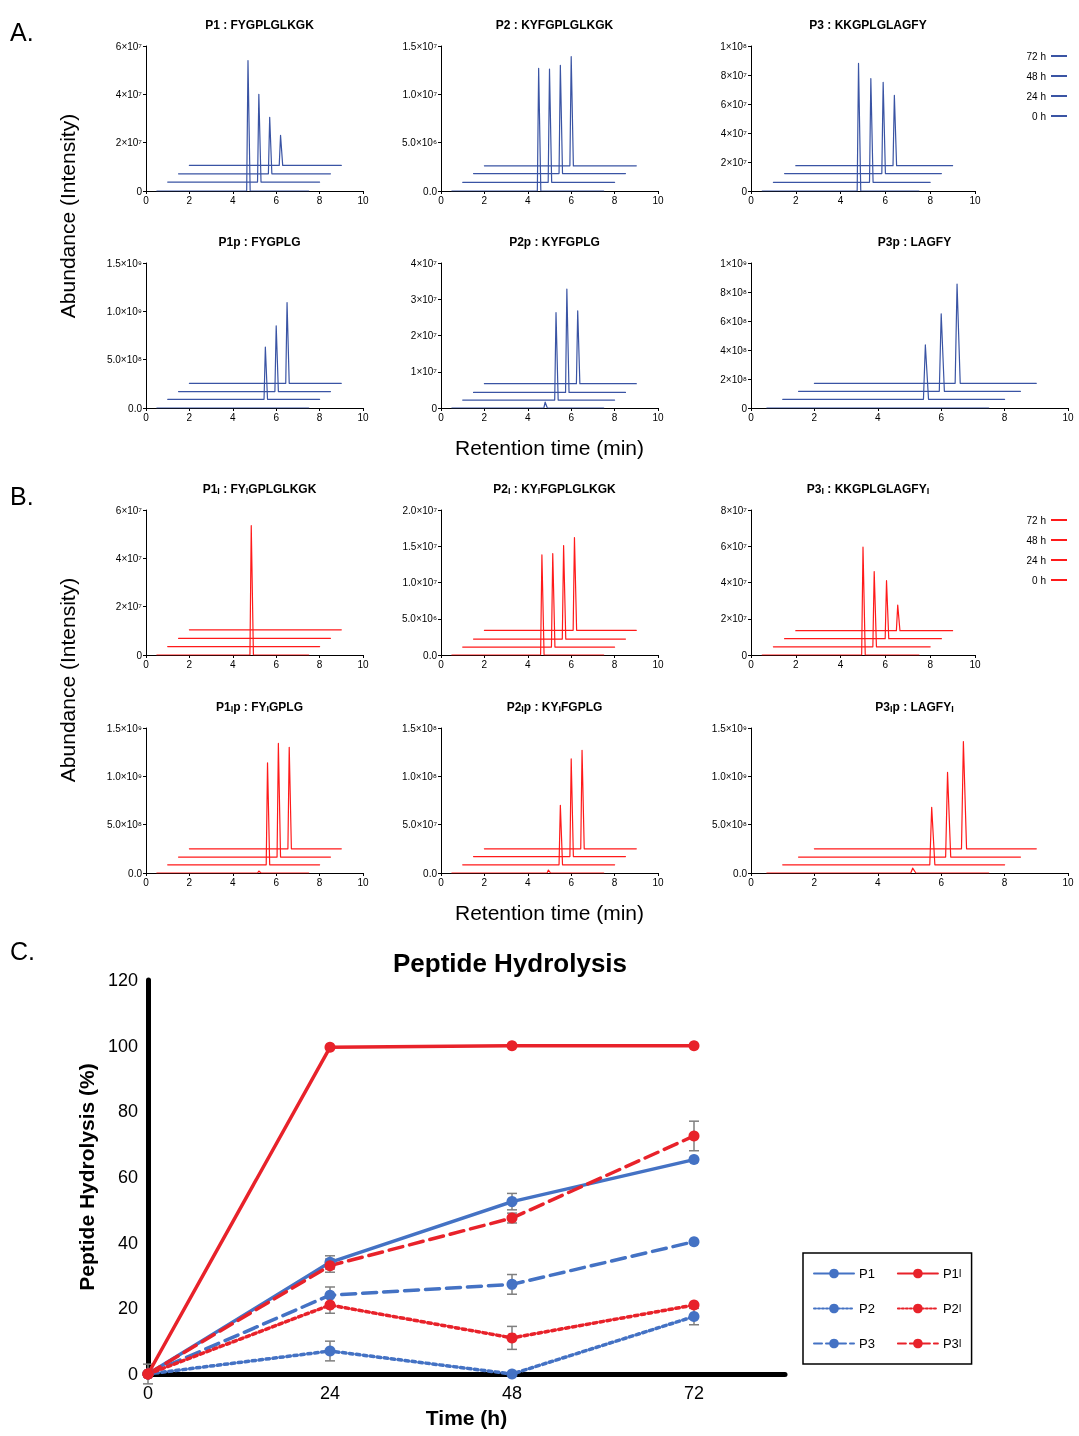  What do you see at coordinates (510, 963) in the screenshot?
I see `chart-title: Peptide Hydrolysis` at bounding box center [510, 963].